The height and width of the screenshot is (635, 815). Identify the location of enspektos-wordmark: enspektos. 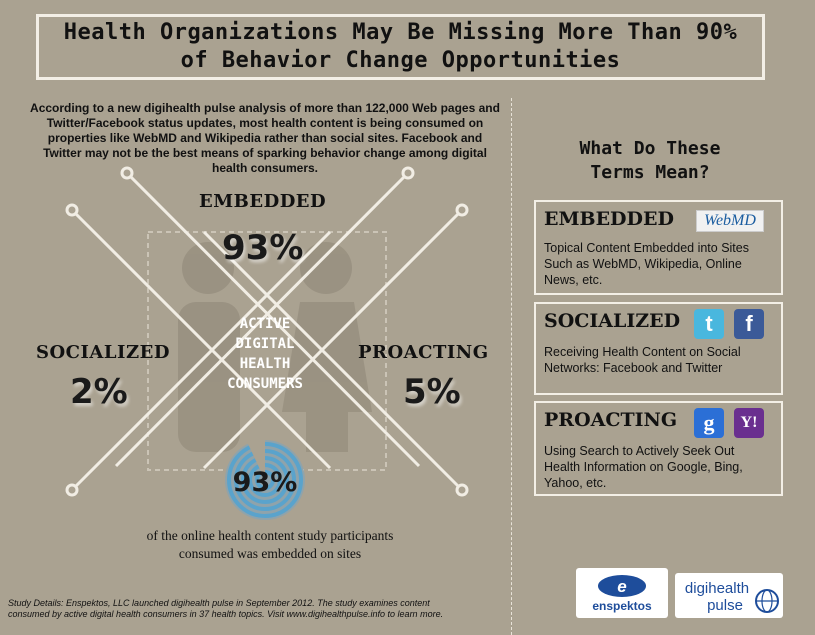
(622, 606).